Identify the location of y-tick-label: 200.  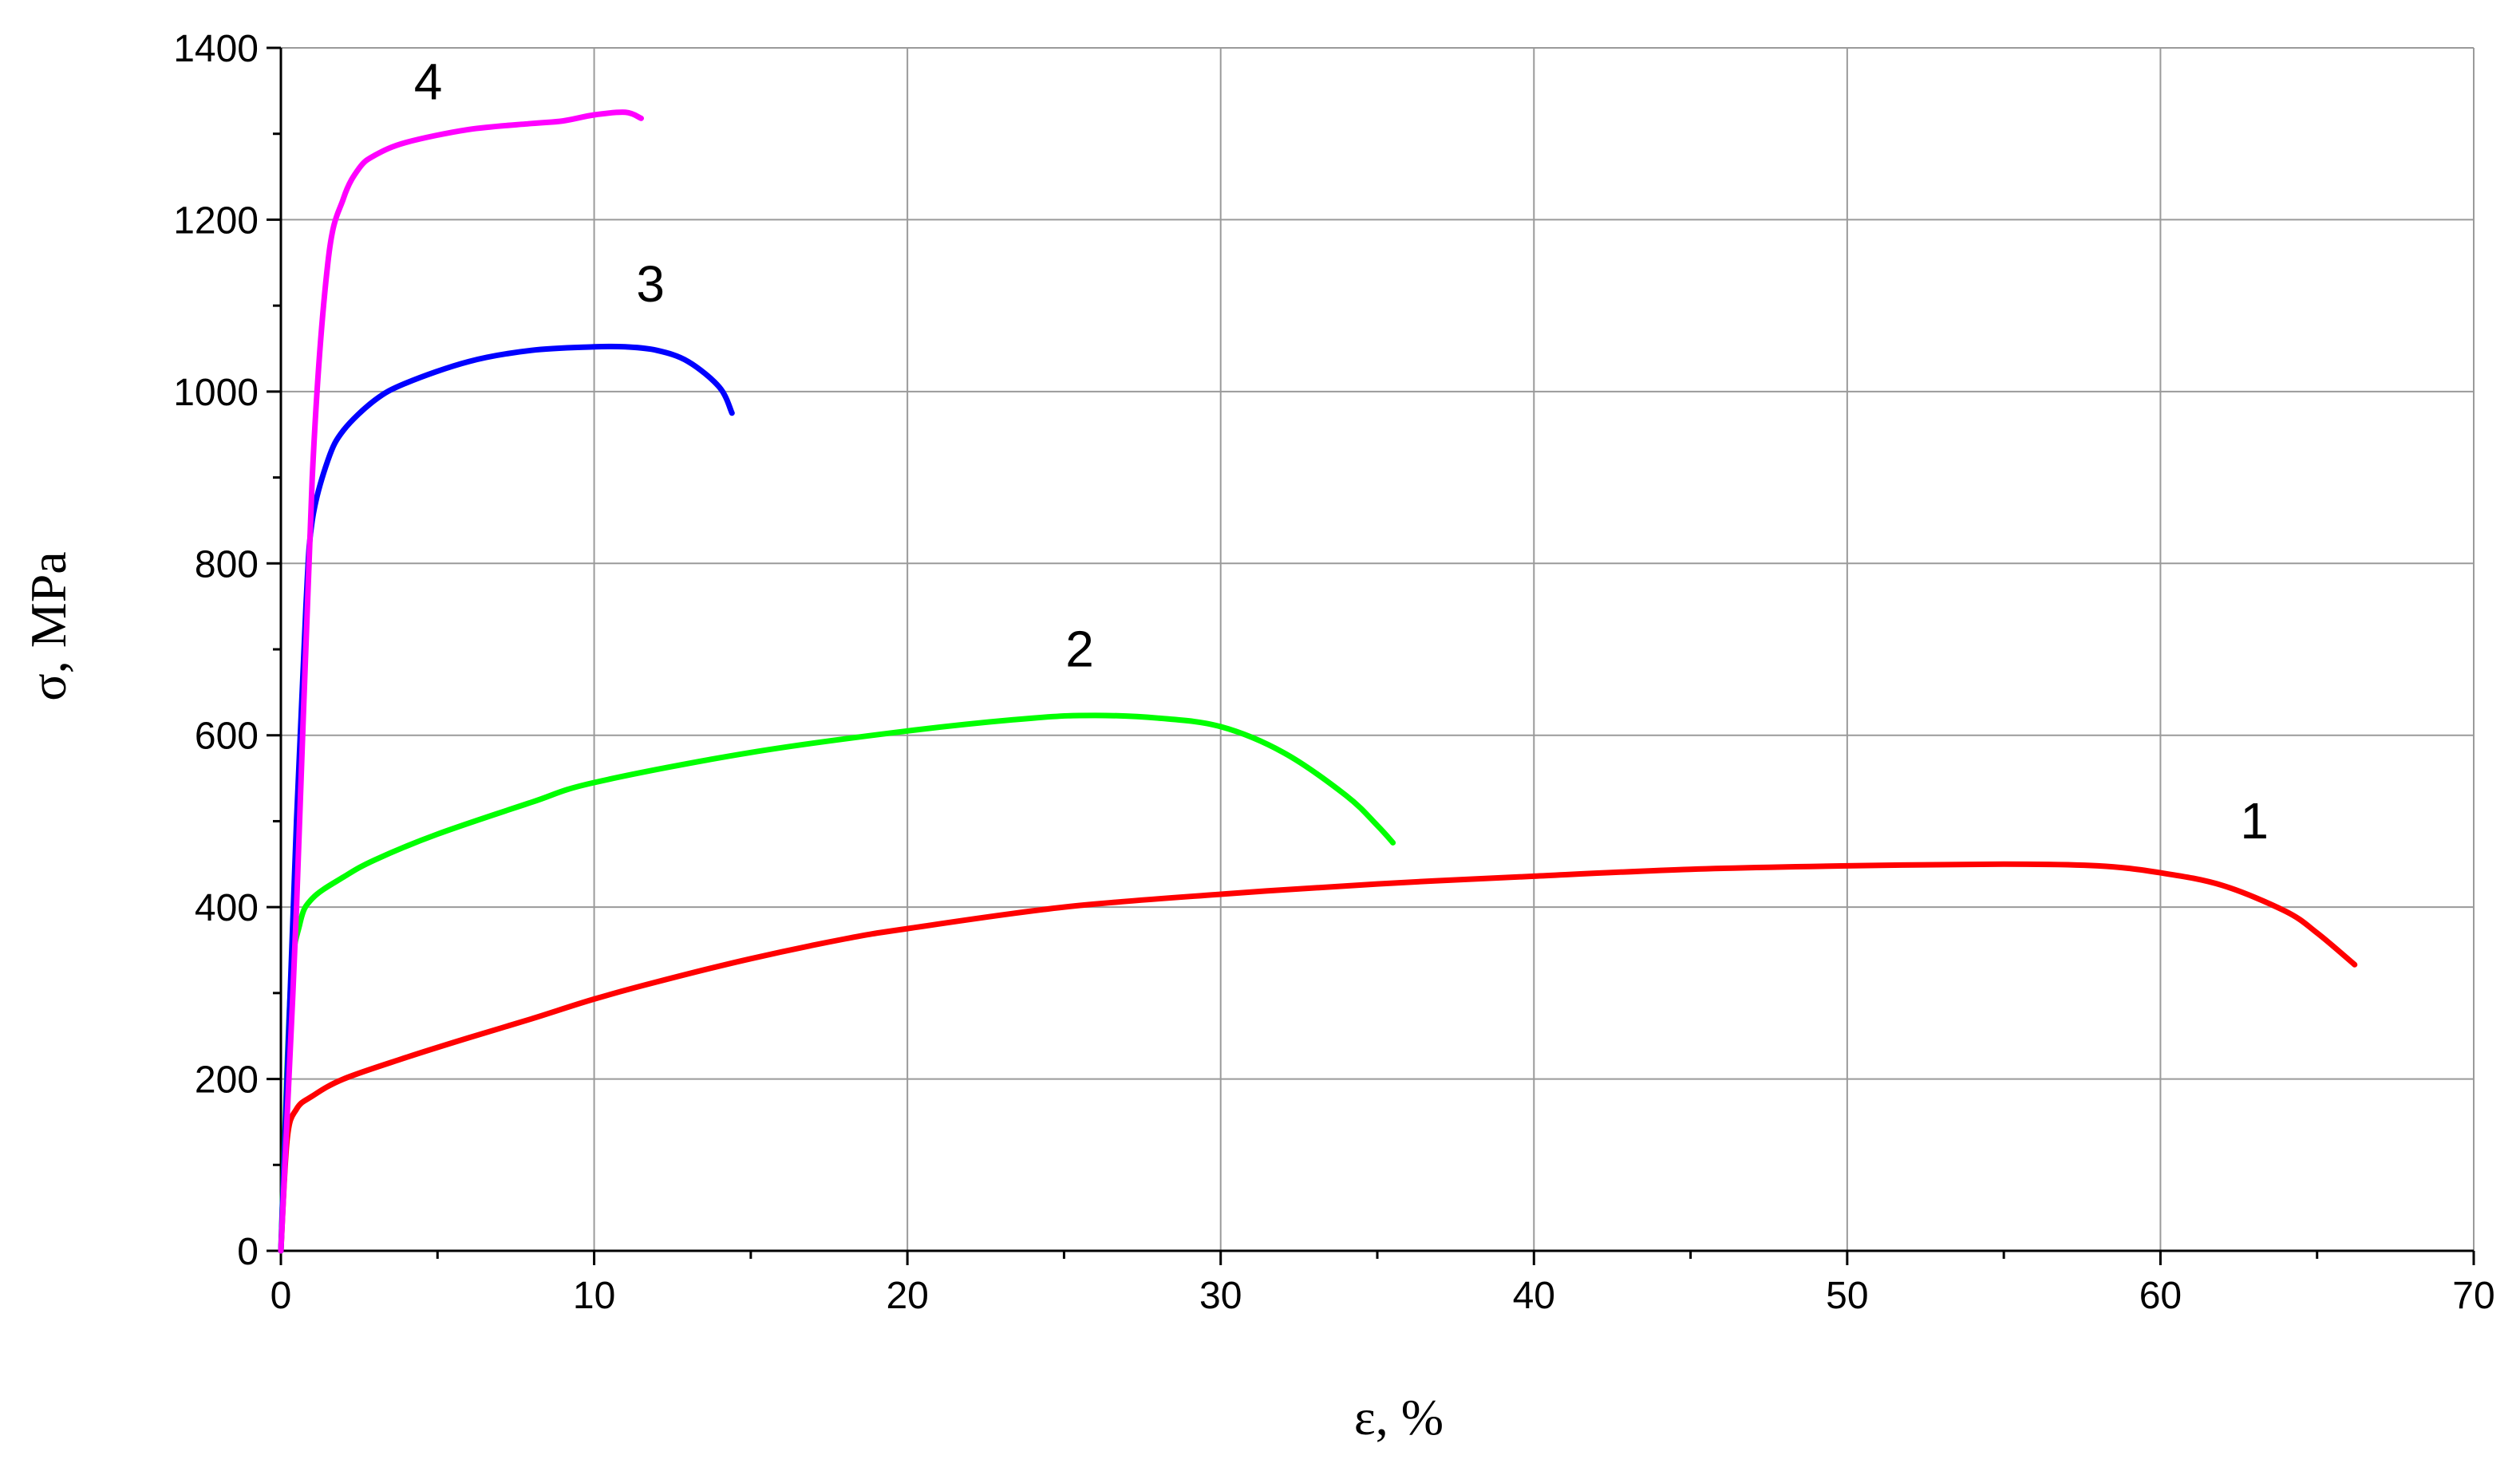
(227, 1080).